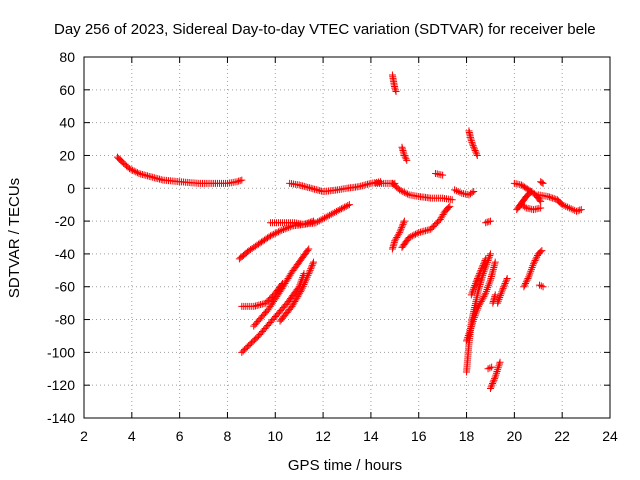 The width and height of the screenshot is (640, 480). Describe the element at coordinates (84, 436) in the screenshot. I see `x-tick-label: 2` at that location.